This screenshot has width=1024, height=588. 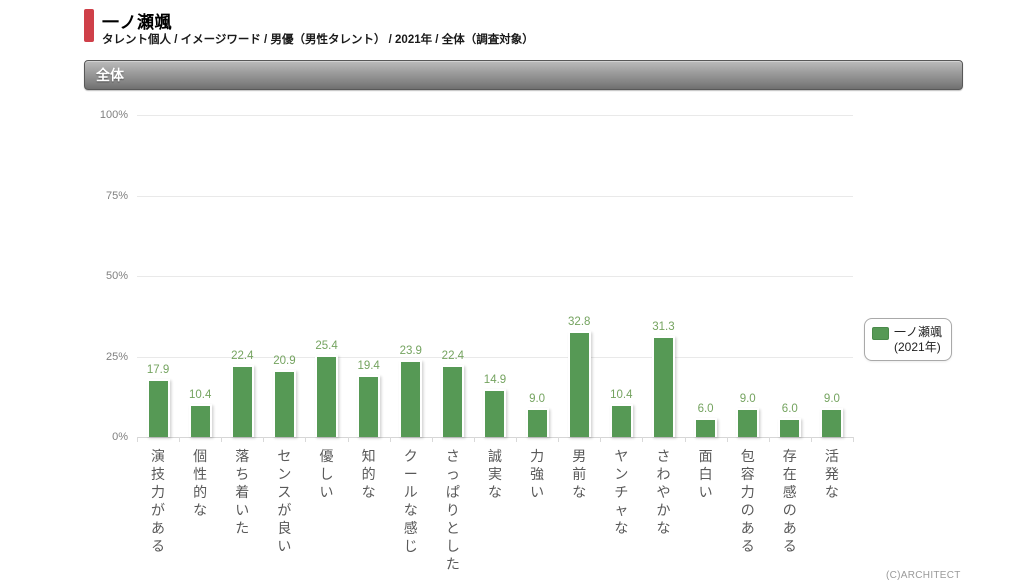 I want to click on category-label: センスが良い, so click(x=284, y=501).